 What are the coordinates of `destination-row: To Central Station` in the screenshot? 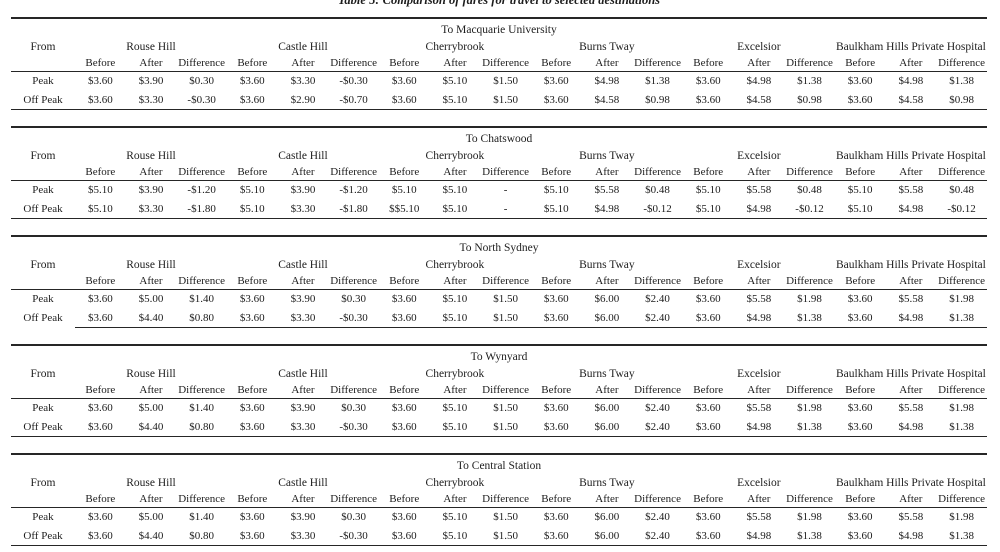 It's located at (499, 464).